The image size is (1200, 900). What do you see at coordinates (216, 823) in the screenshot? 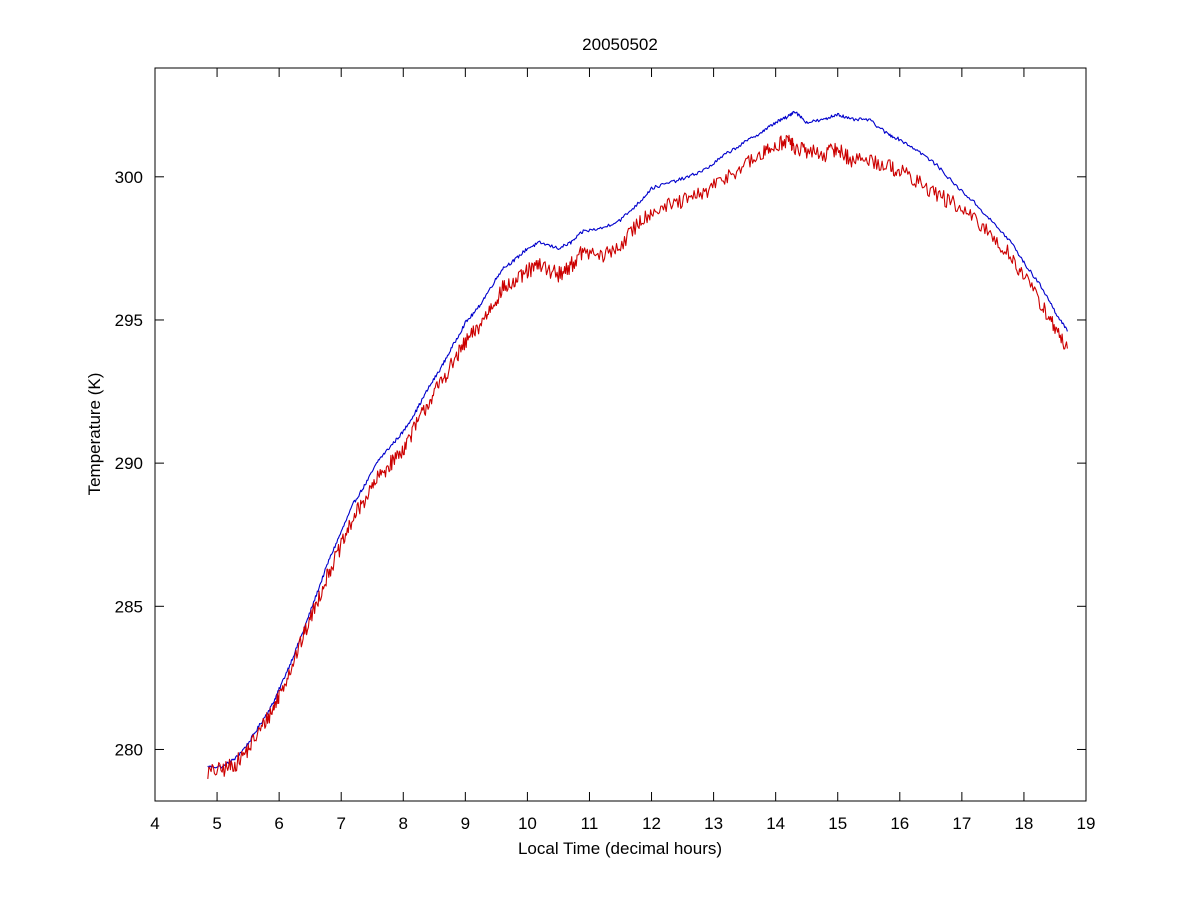
I see `x-tick-label: 5` at bounding box center [216, 823].